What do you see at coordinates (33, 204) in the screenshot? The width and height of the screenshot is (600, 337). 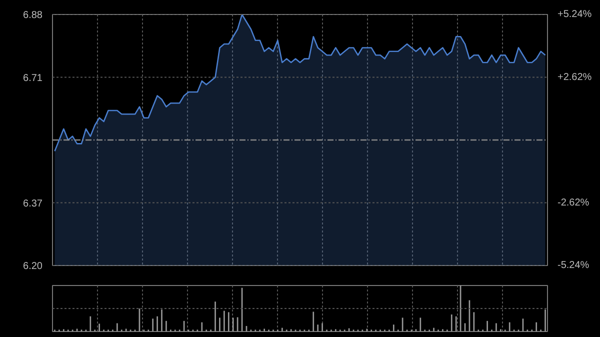 I see `y-tick-label: 6.37` at bounding box center [33, 204].